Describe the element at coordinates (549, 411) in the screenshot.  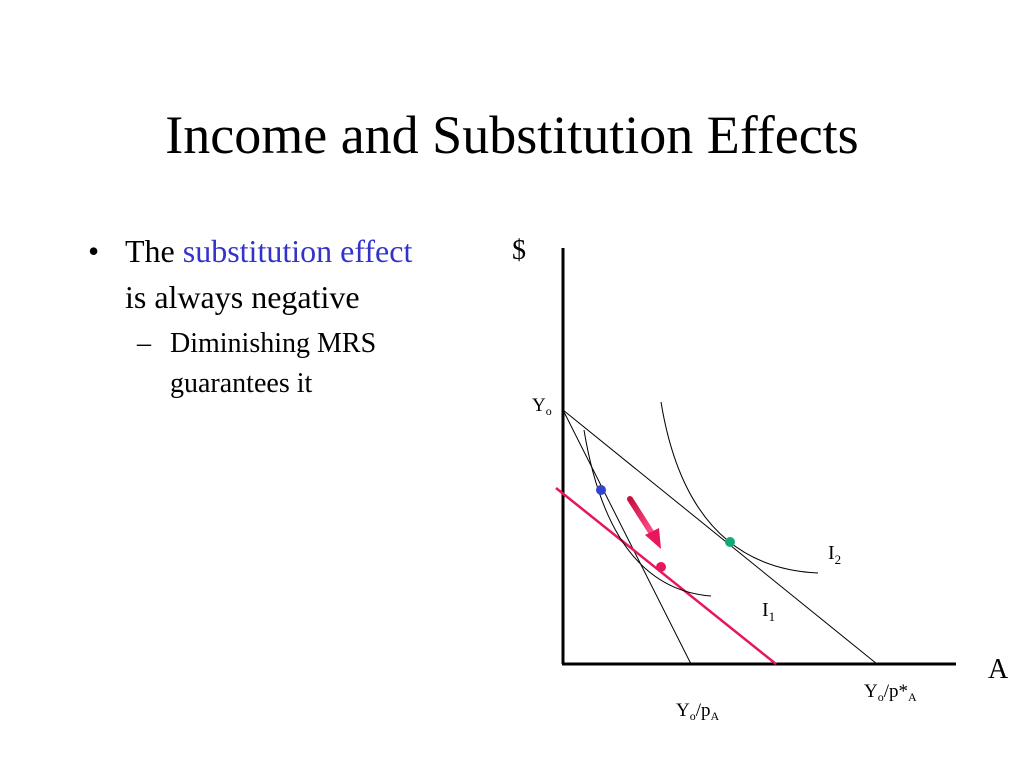
I see `y-intercept-sub: o` at that location.